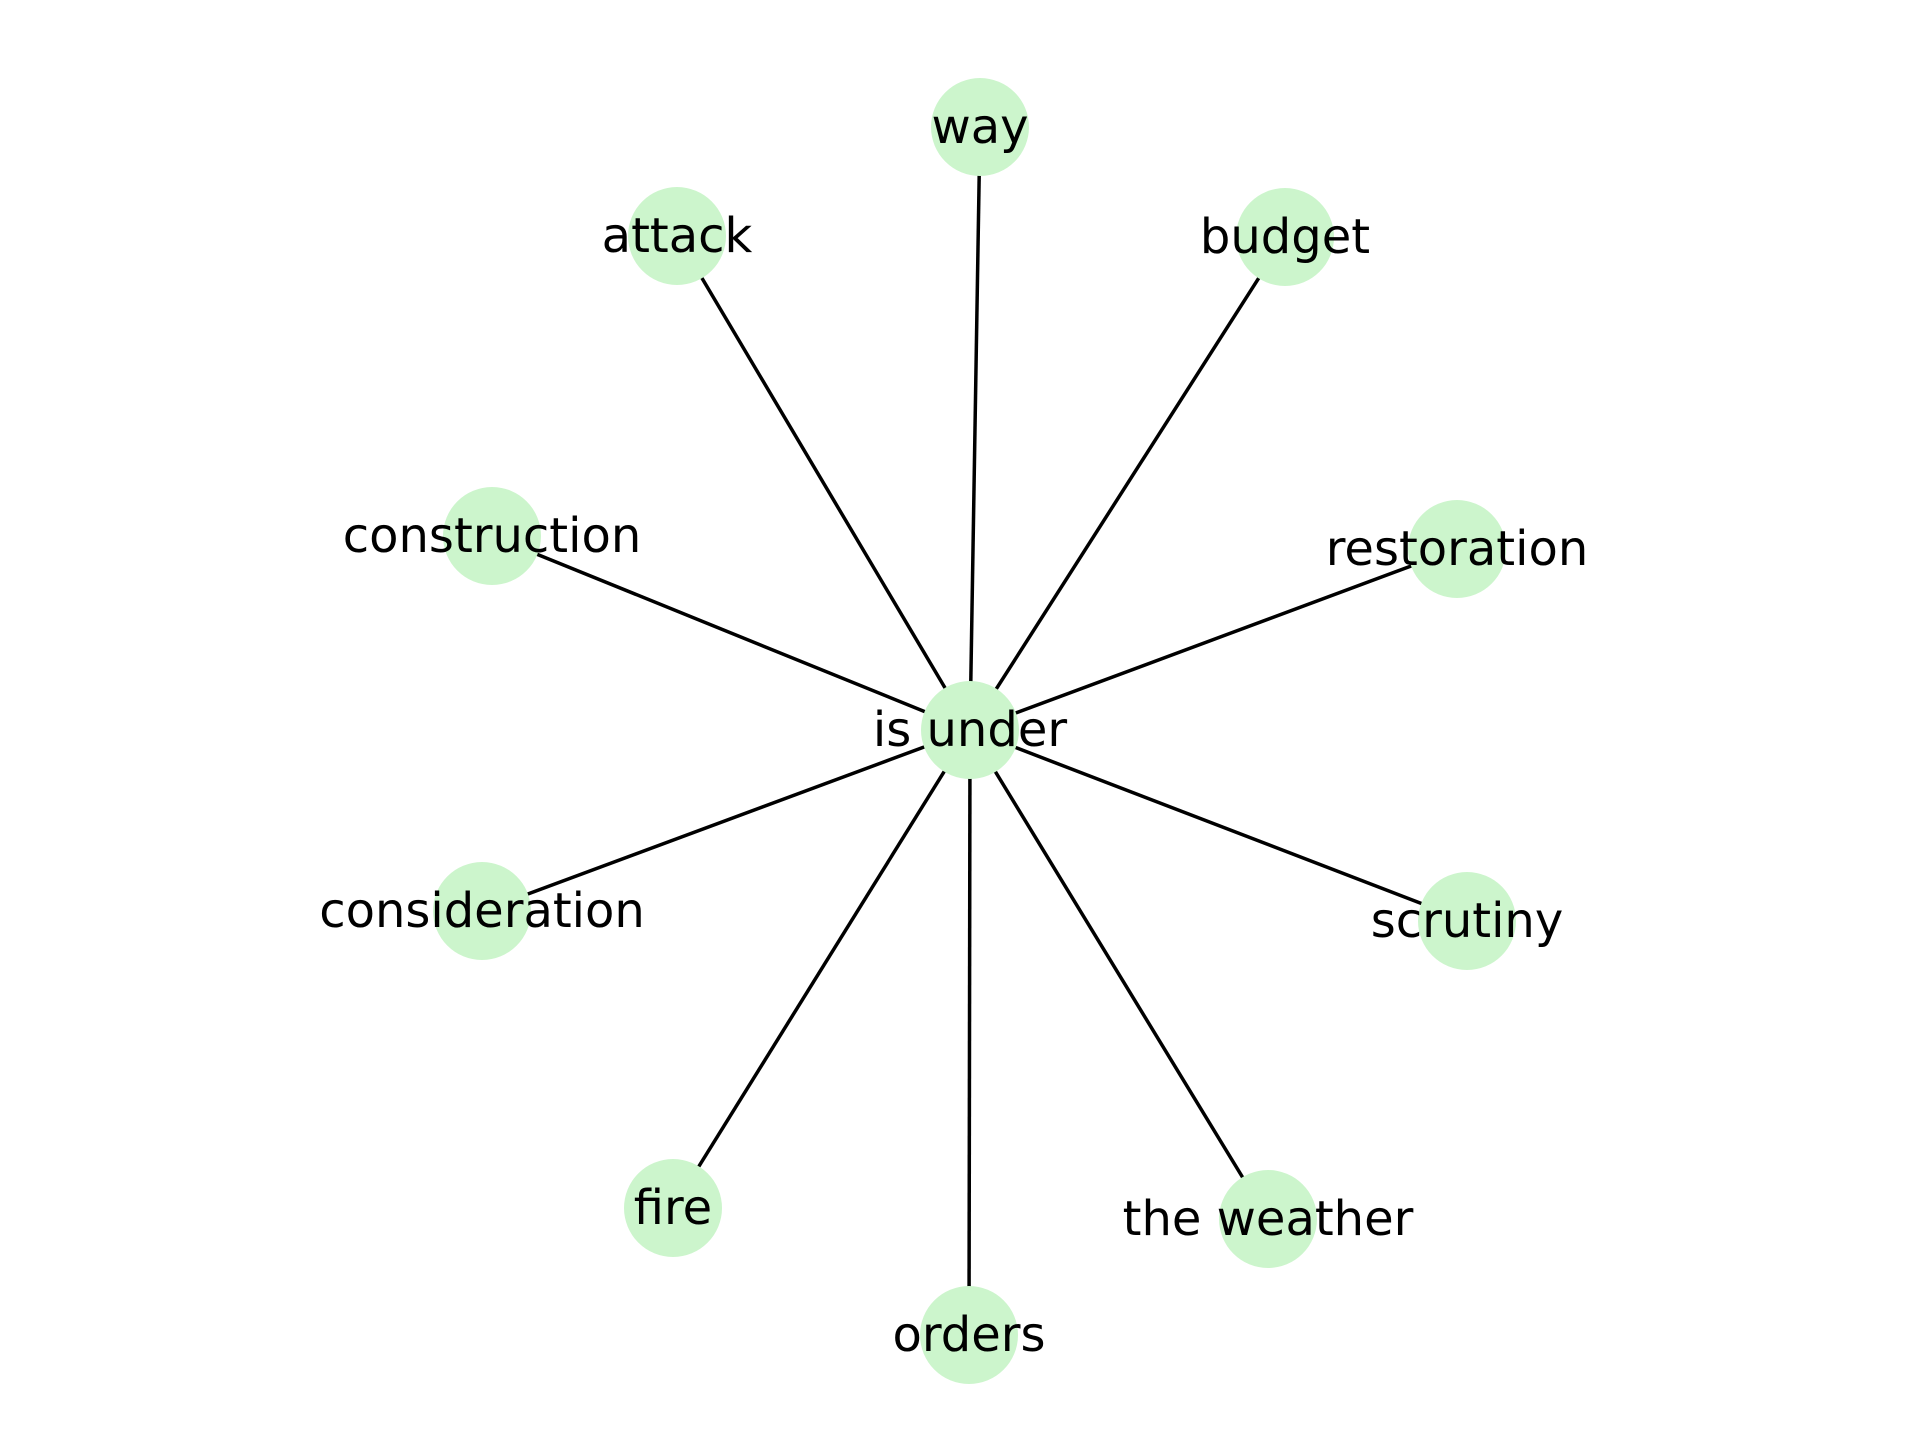 The image size is (1920, 1440). I want to click on node-way: way, so click(980, 127).